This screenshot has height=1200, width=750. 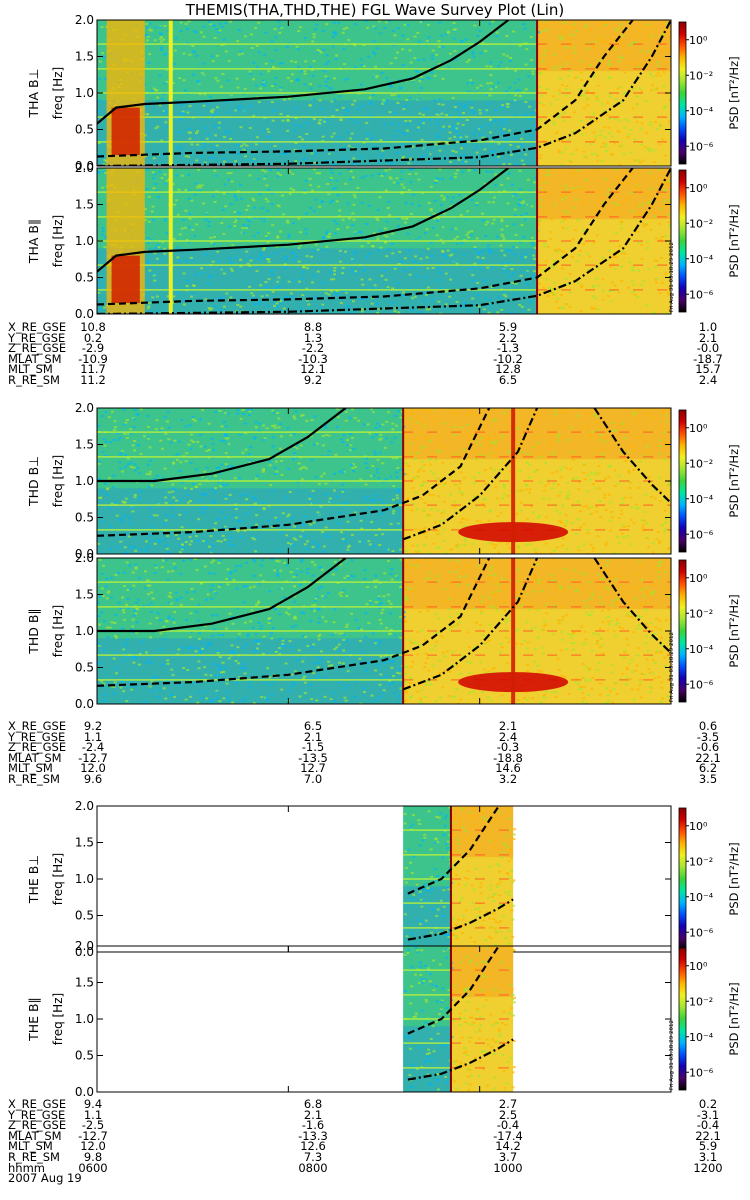 What do you see at coordinates (93, 747) in the screenshot?
I see `ephemeris-value: -2.4` at bounding box center [93, 747].